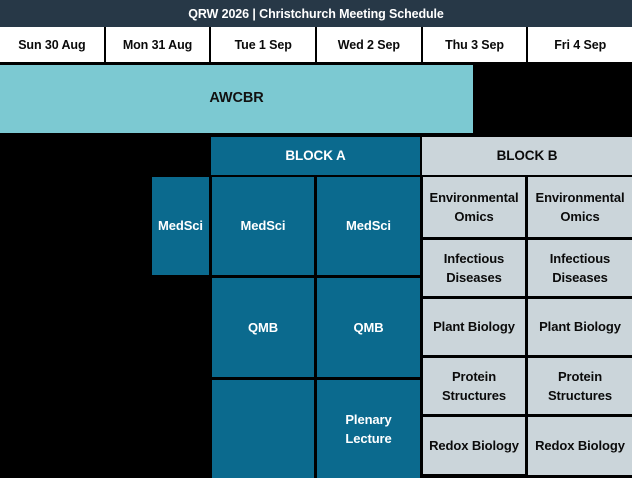 Image resolution: width=632 pixels, height=478 pixels. What do you see at coordinates (474, 445) in the screenshot?
I see `event-redox-biology-thu: Redox Biology` at bounding box center [474, 445].